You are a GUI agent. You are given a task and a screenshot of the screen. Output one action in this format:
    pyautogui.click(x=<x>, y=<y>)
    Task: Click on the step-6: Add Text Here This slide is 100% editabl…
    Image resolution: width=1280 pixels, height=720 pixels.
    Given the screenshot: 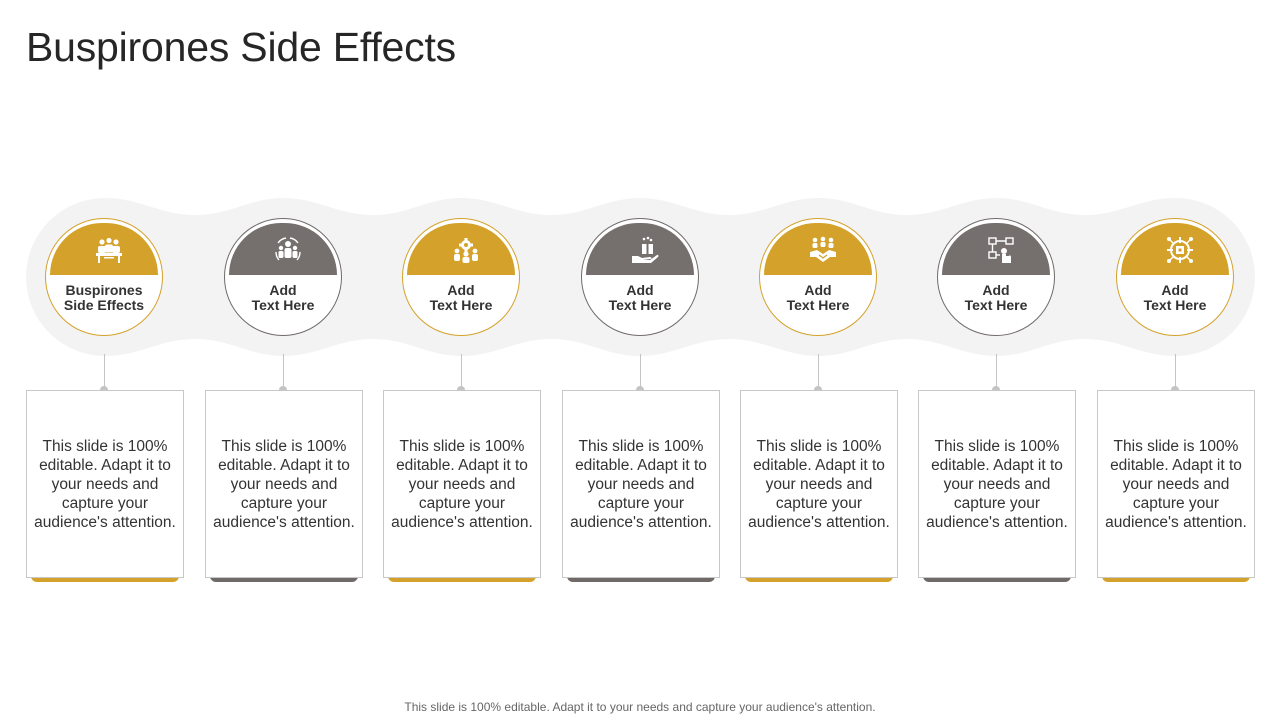 What is the action you would take?
    pyautogui.click(x=997, y=360)
    